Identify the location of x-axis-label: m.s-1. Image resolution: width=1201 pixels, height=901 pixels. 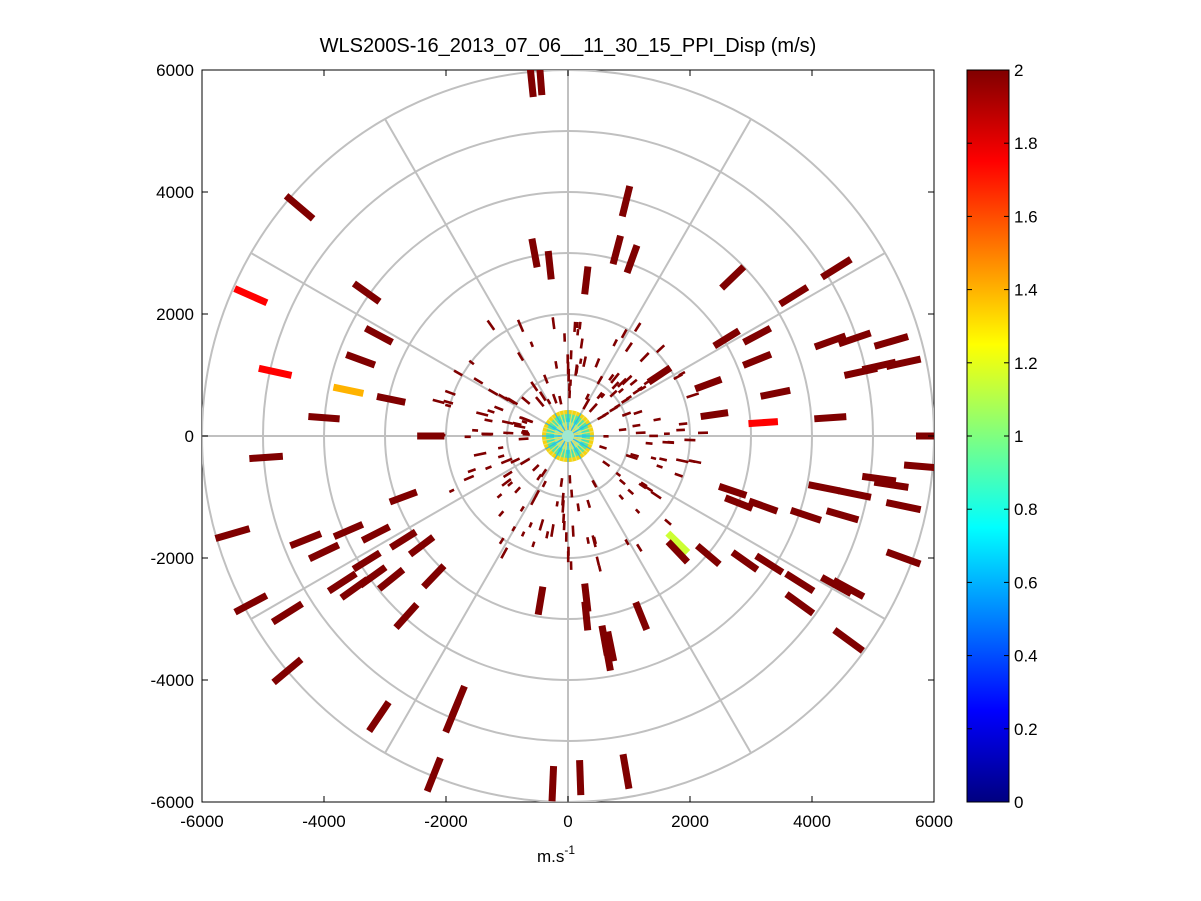
(556, 854).